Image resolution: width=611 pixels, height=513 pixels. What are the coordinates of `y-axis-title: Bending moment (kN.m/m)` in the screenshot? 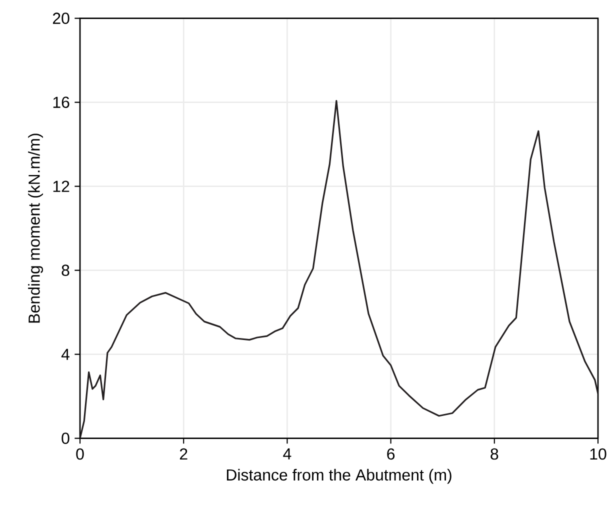 It's located at (36, 228).